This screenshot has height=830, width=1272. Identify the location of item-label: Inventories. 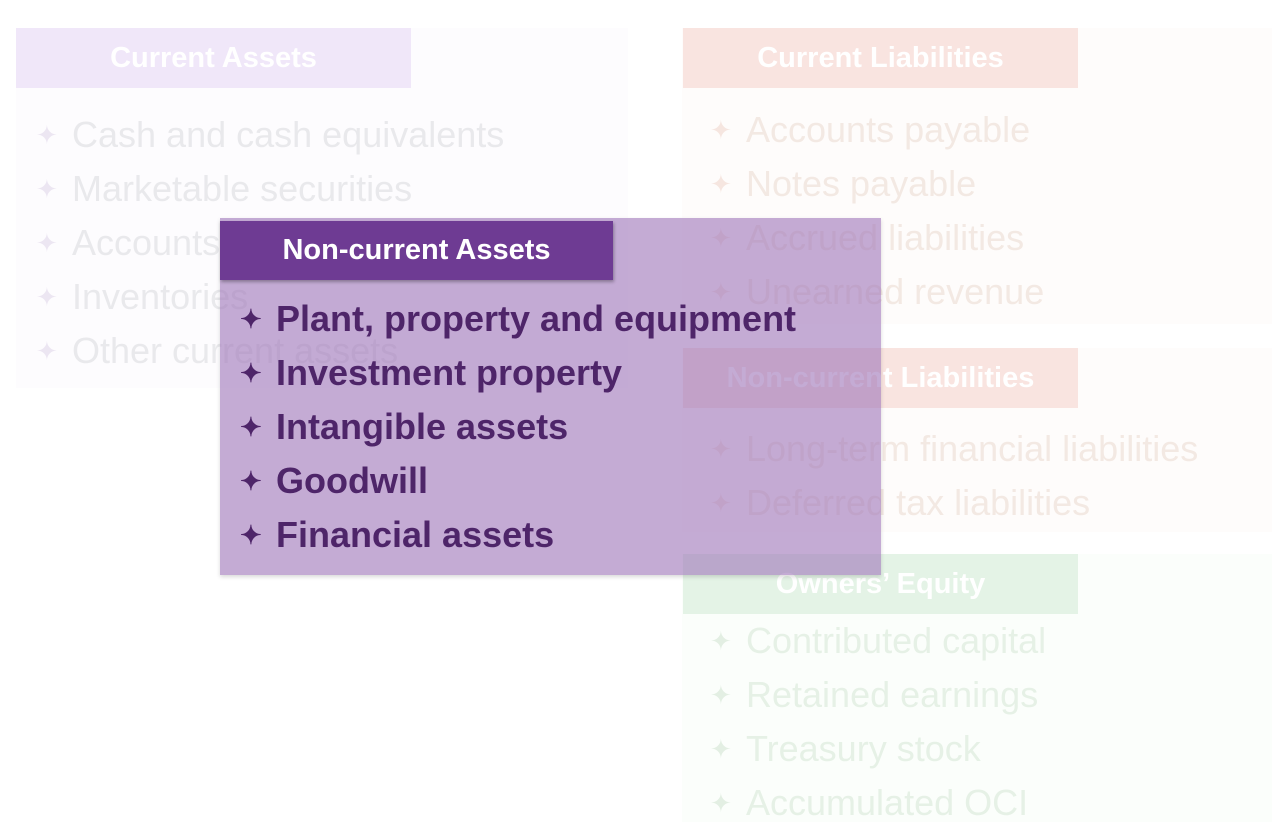
(160, 296).